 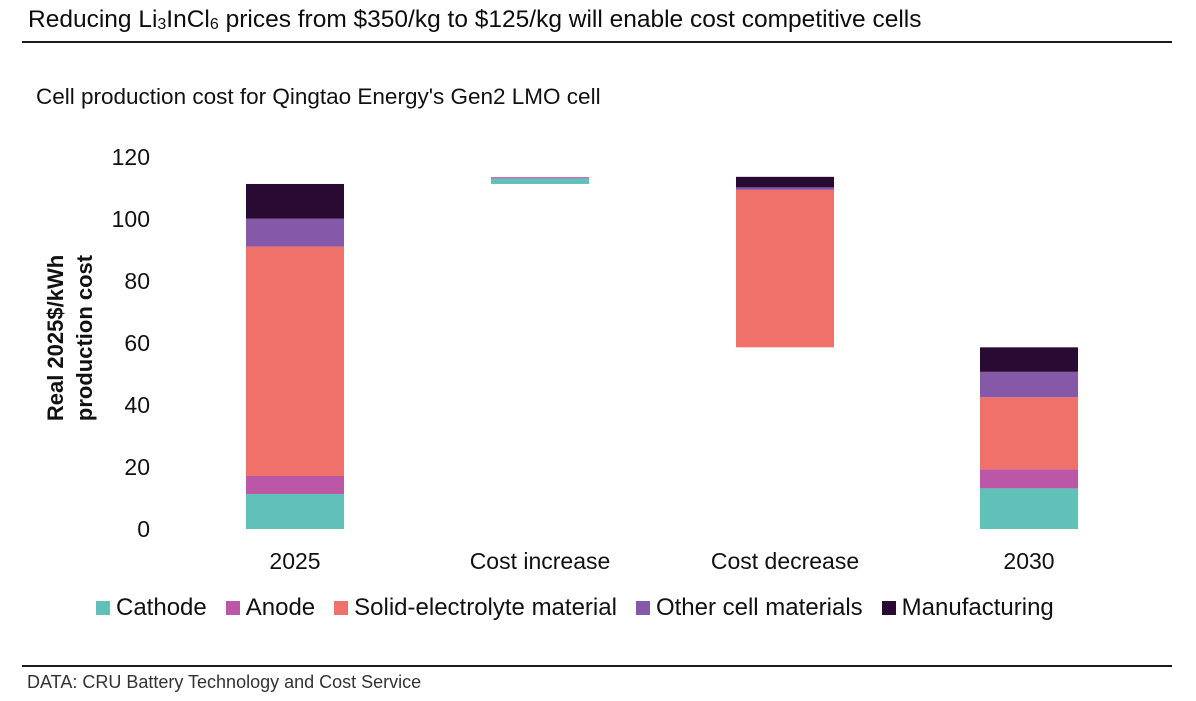 What do you see at coordinates (131, 219) in the screenshot?
I see `y-tick-label: 100` at bounding box center [131, 219].